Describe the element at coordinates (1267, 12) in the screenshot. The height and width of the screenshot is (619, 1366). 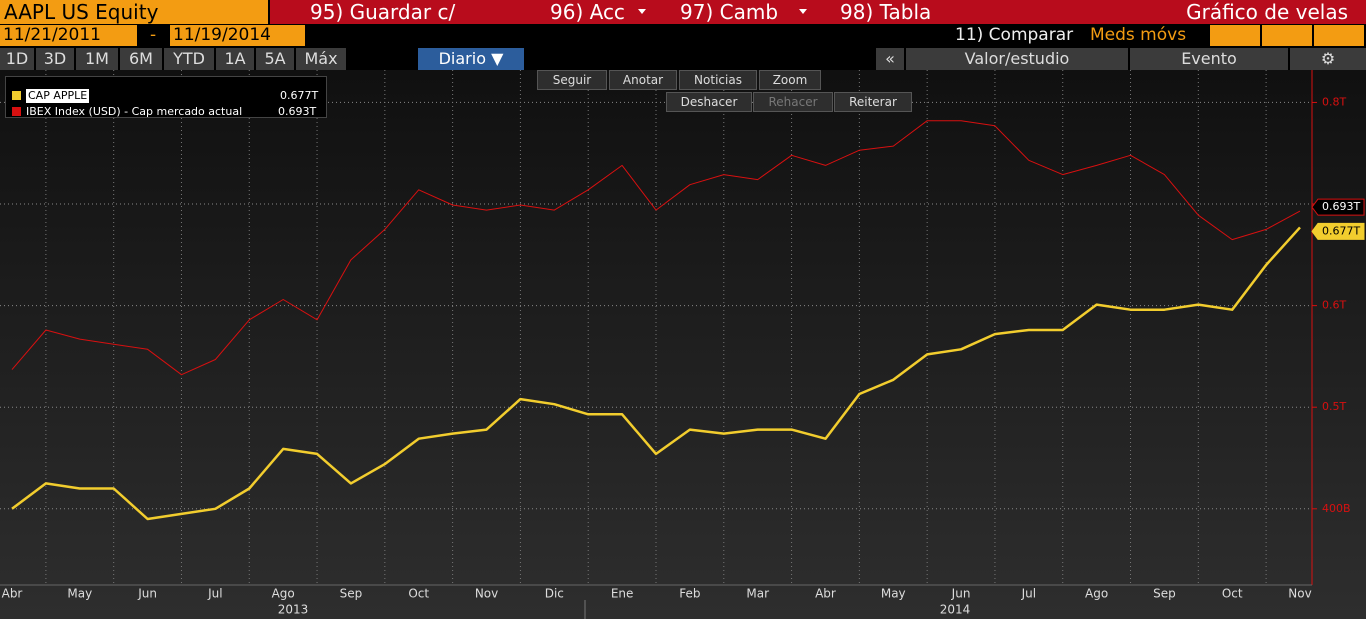
I see `chart-kind: Gráfico de velas` at that location.